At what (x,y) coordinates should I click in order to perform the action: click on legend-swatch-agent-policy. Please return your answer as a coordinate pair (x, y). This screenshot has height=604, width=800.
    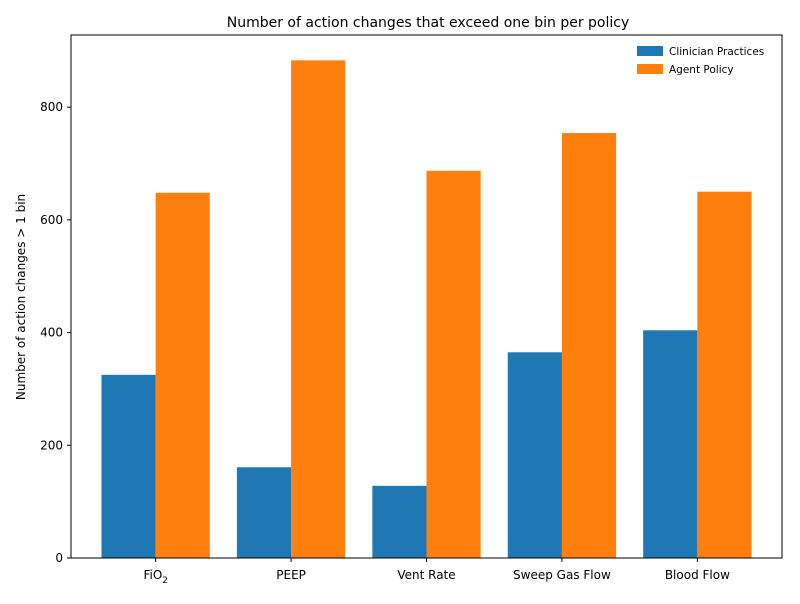
    Looking at the image, I should click on (650, 69).